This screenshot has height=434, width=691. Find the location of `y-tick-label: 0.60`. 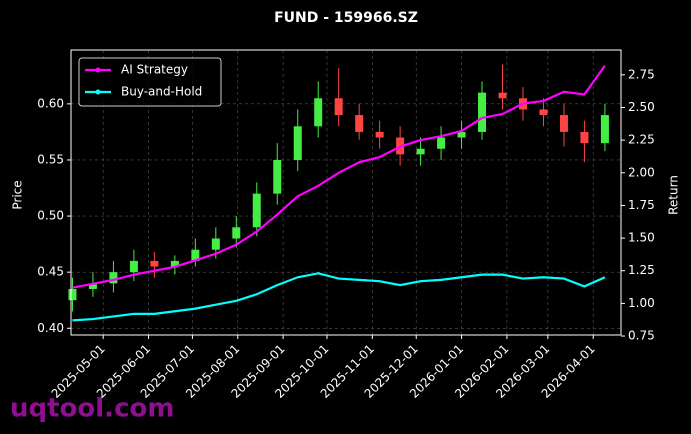

y-tick-label: 0.60 is located at coordinates (50, 103).